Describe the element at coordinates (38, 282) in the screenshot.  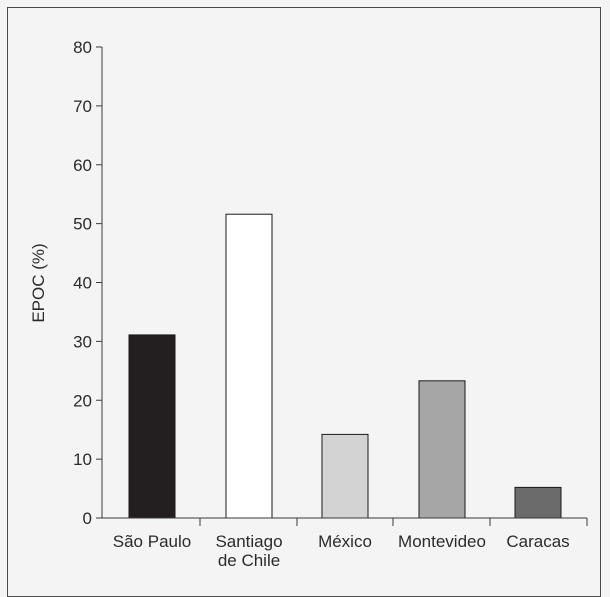
I see `y-axis-title: EPOC (%)` at that location.